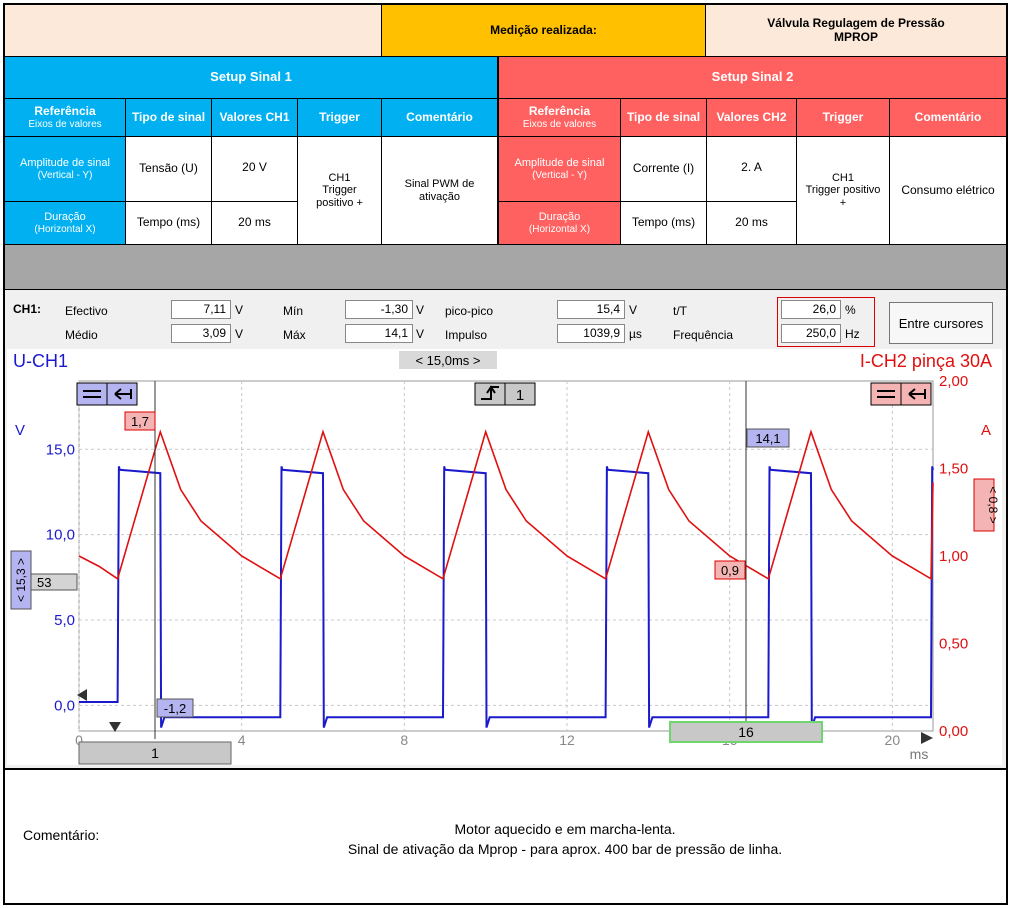 Image resolution: width=1011 pixels, height=908 pixels. Describe the element at coordinates (54, 582) in the screenshot. I see `left-offset-badge: 53` at that location.